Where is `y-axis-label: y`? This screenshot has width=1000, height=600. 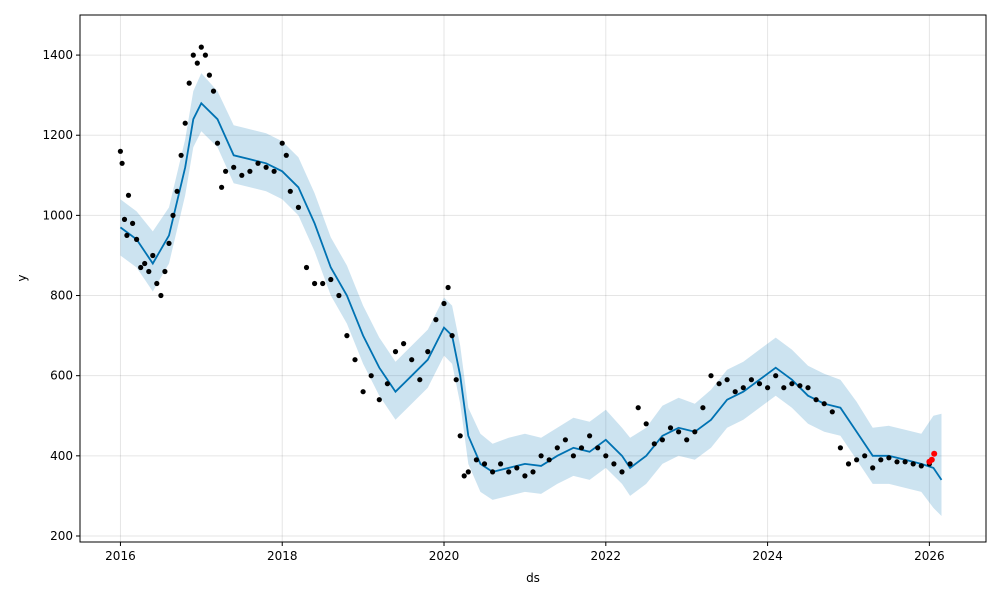
y-axis-label: y is located at coordinates (22, 277).